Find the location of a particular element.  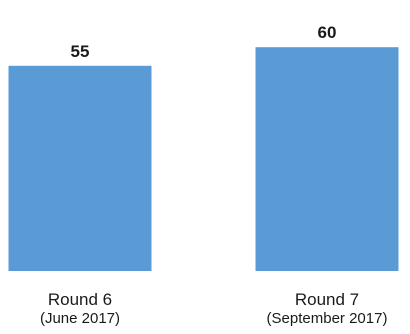

data-labels-group: 55 60 is located at coordinates (204, 42).